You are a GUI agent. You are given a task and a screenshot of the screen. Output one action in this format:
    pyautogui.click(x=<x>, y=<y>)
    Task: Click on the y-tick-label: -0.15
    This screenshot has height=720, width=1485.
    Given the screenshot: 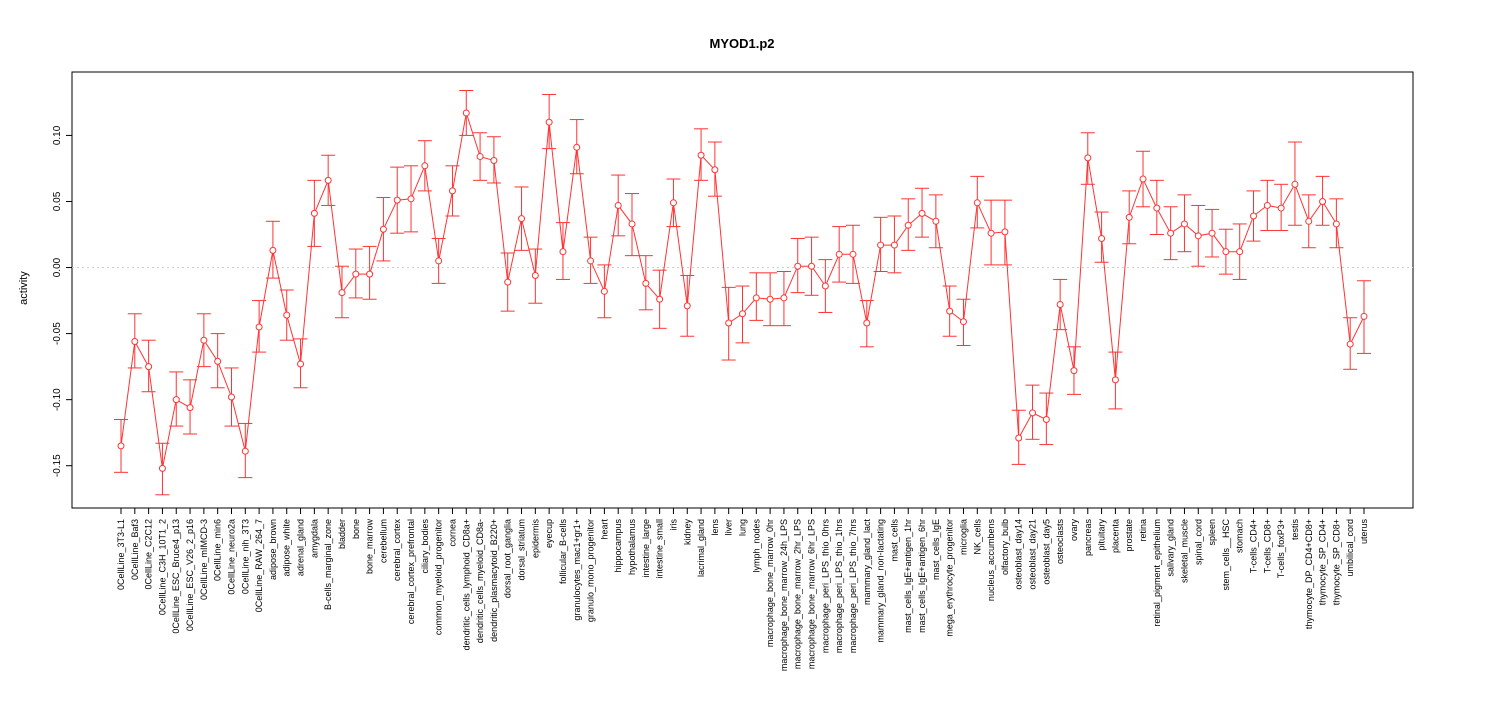 What is the action you would take?
    pyautogui.click(x=57, y=465)
    